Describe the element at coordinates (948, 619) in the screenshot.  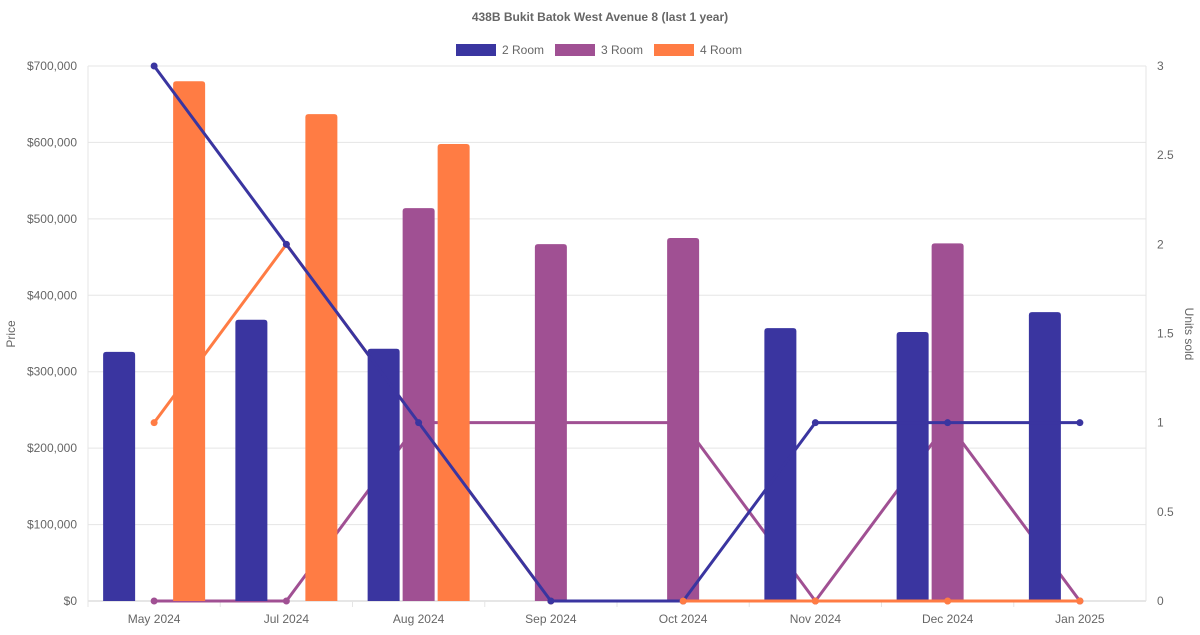
I see `x-tick-label: Dec 2024` at that location.